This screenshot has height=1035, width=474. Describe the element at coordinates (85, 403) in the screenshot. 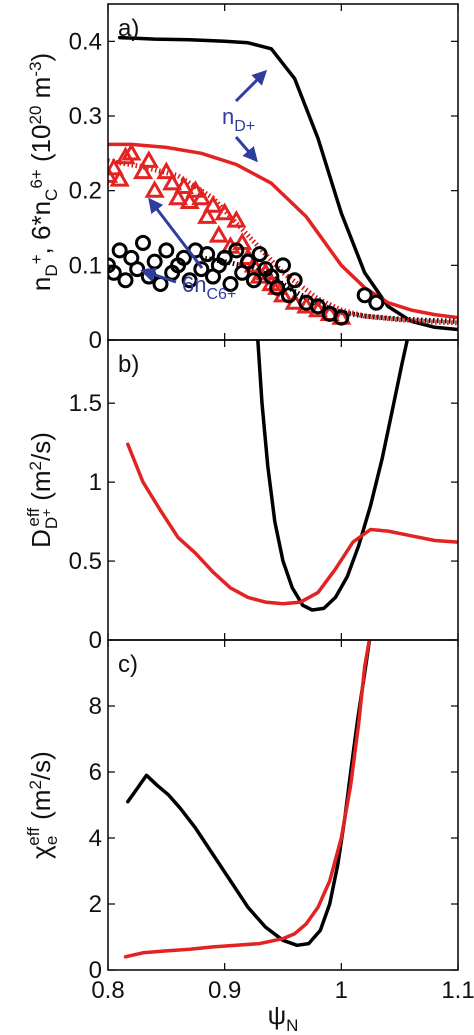

I see `y-tick-label: 1.5` at that location.